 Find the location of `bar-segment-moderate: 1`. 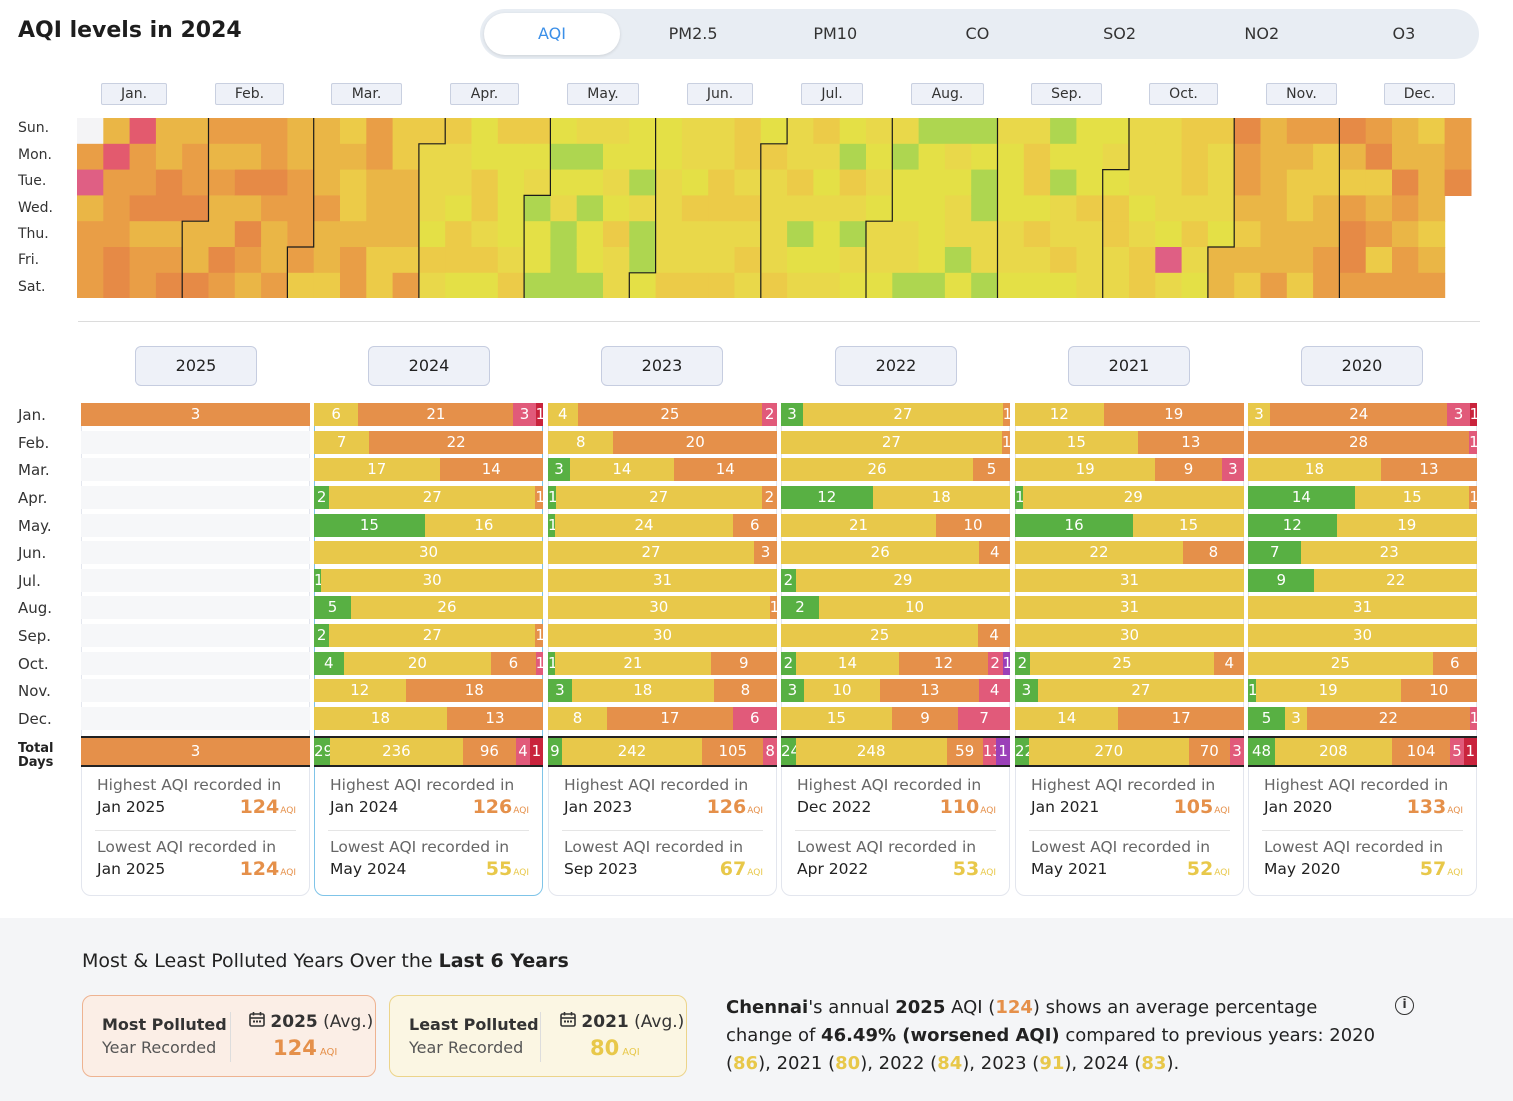

bar-segment-moderate: 1 is located at coordinates (1005, 442).